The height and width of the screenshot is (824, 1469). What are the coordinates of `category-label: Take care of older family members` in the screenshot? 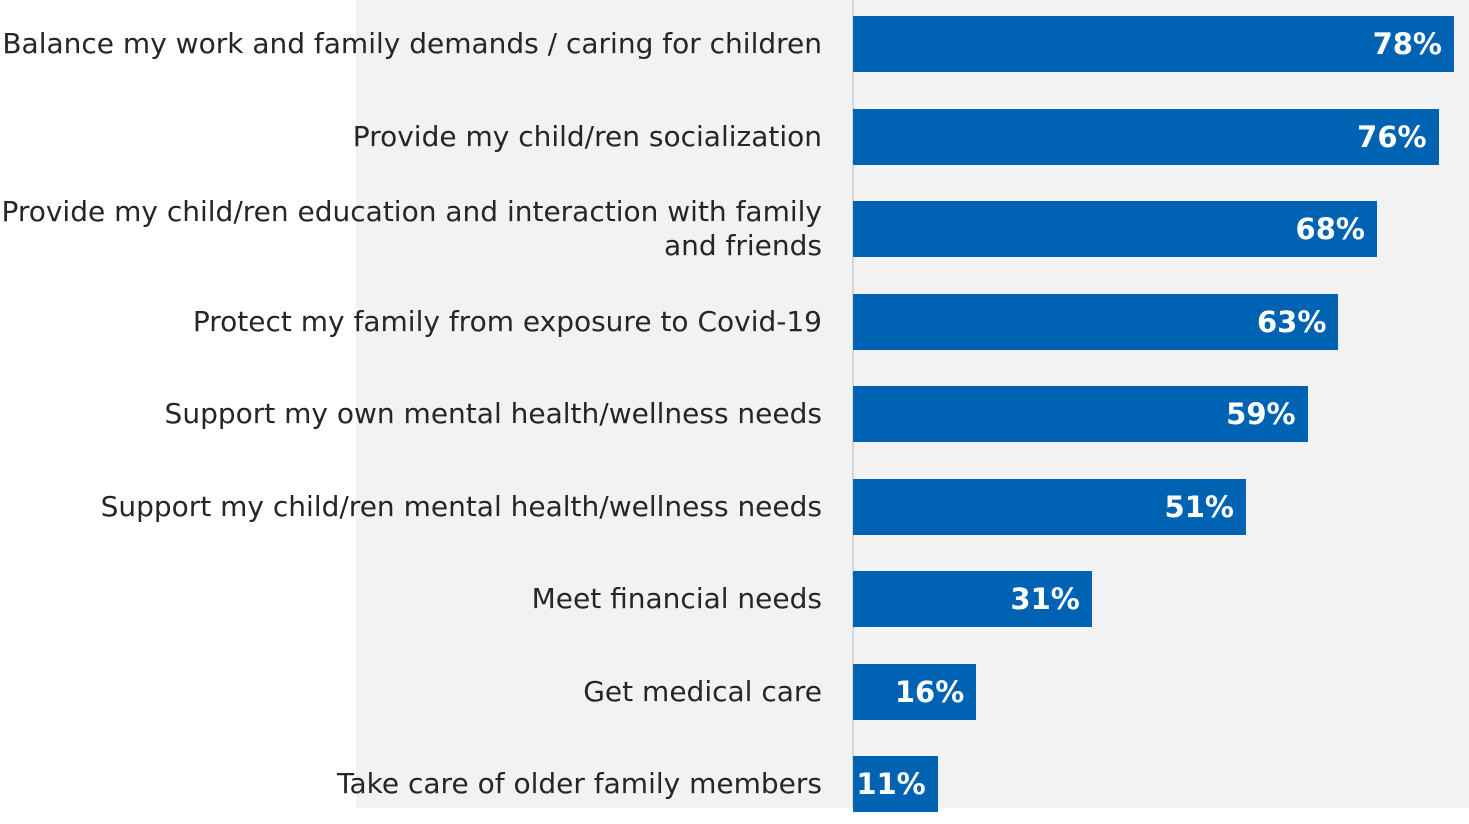 It's located at (579, 784).